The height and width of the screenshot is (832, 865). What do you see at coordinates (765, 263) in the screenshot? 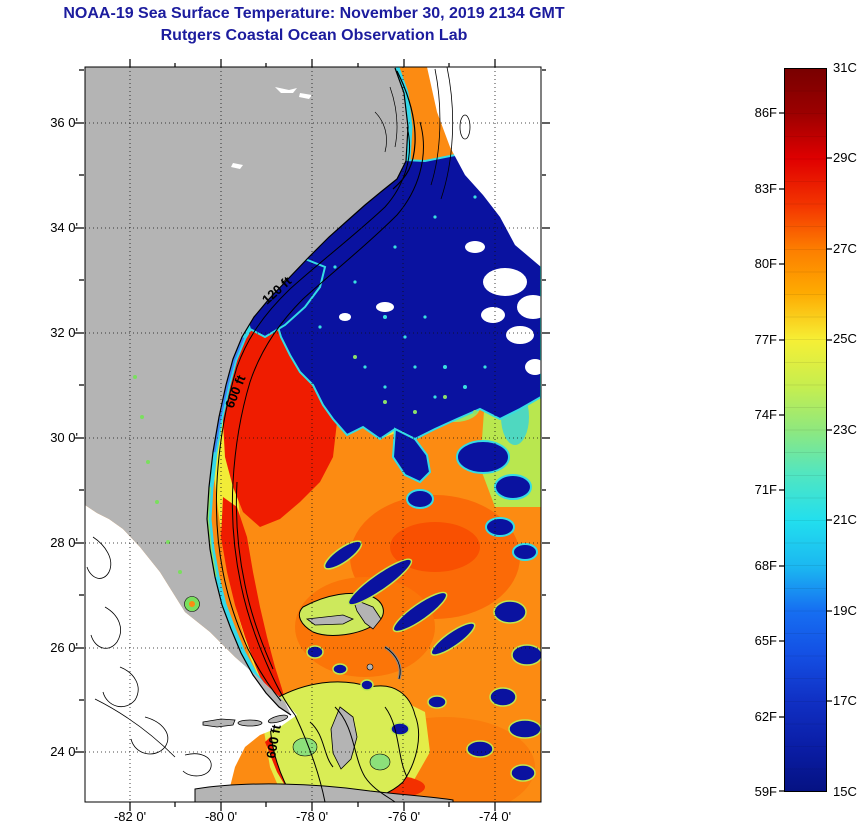
I see `colorbar-f-label: 80F` at bounding box center [765, 263].